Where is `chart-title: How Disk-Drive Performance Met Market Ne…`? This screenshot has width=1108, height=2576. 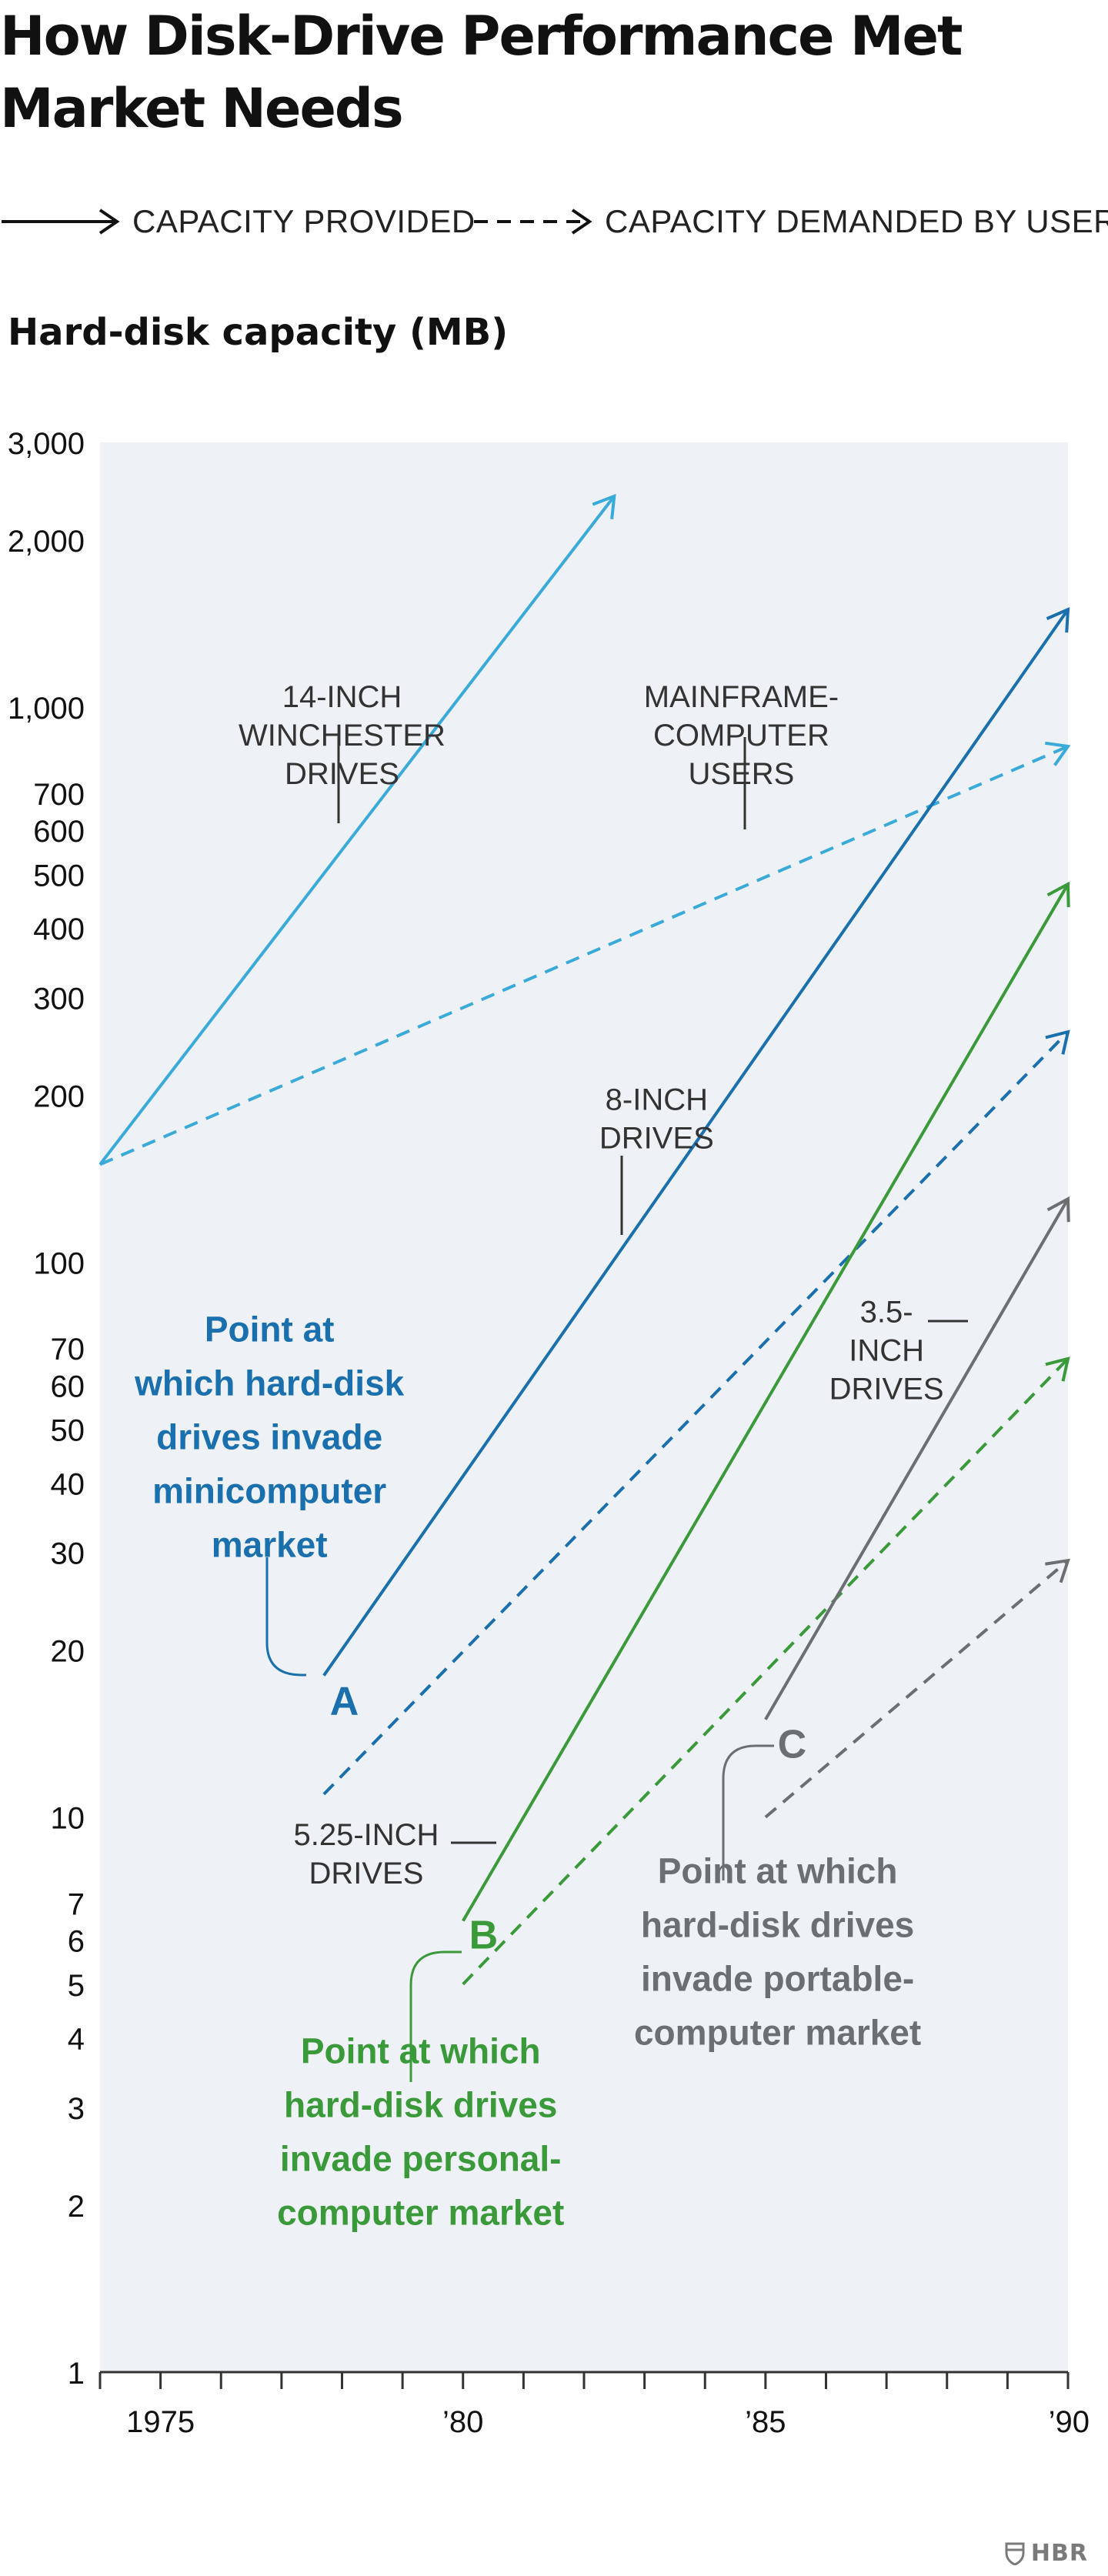 chart-title: How Disk-Drive Performance Met Market Ne… is located at coordinates (481, 72).